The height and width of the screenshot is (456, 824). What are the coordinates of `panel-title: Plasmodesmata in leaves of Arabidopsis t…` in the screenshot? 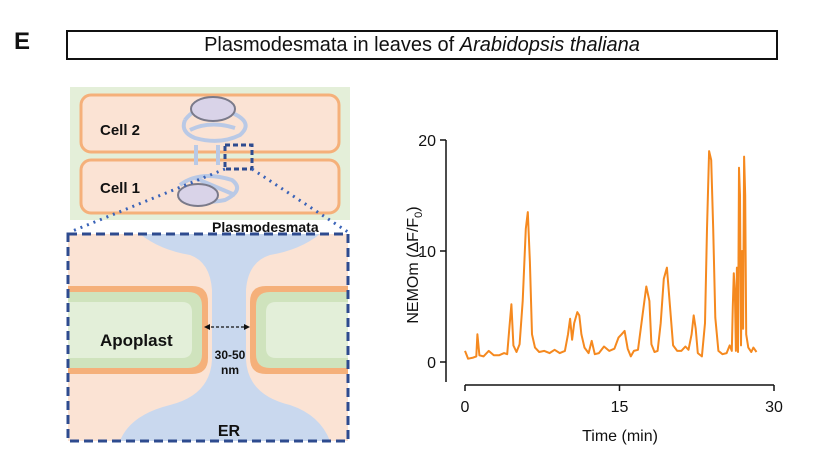 It's located at (422, 45).